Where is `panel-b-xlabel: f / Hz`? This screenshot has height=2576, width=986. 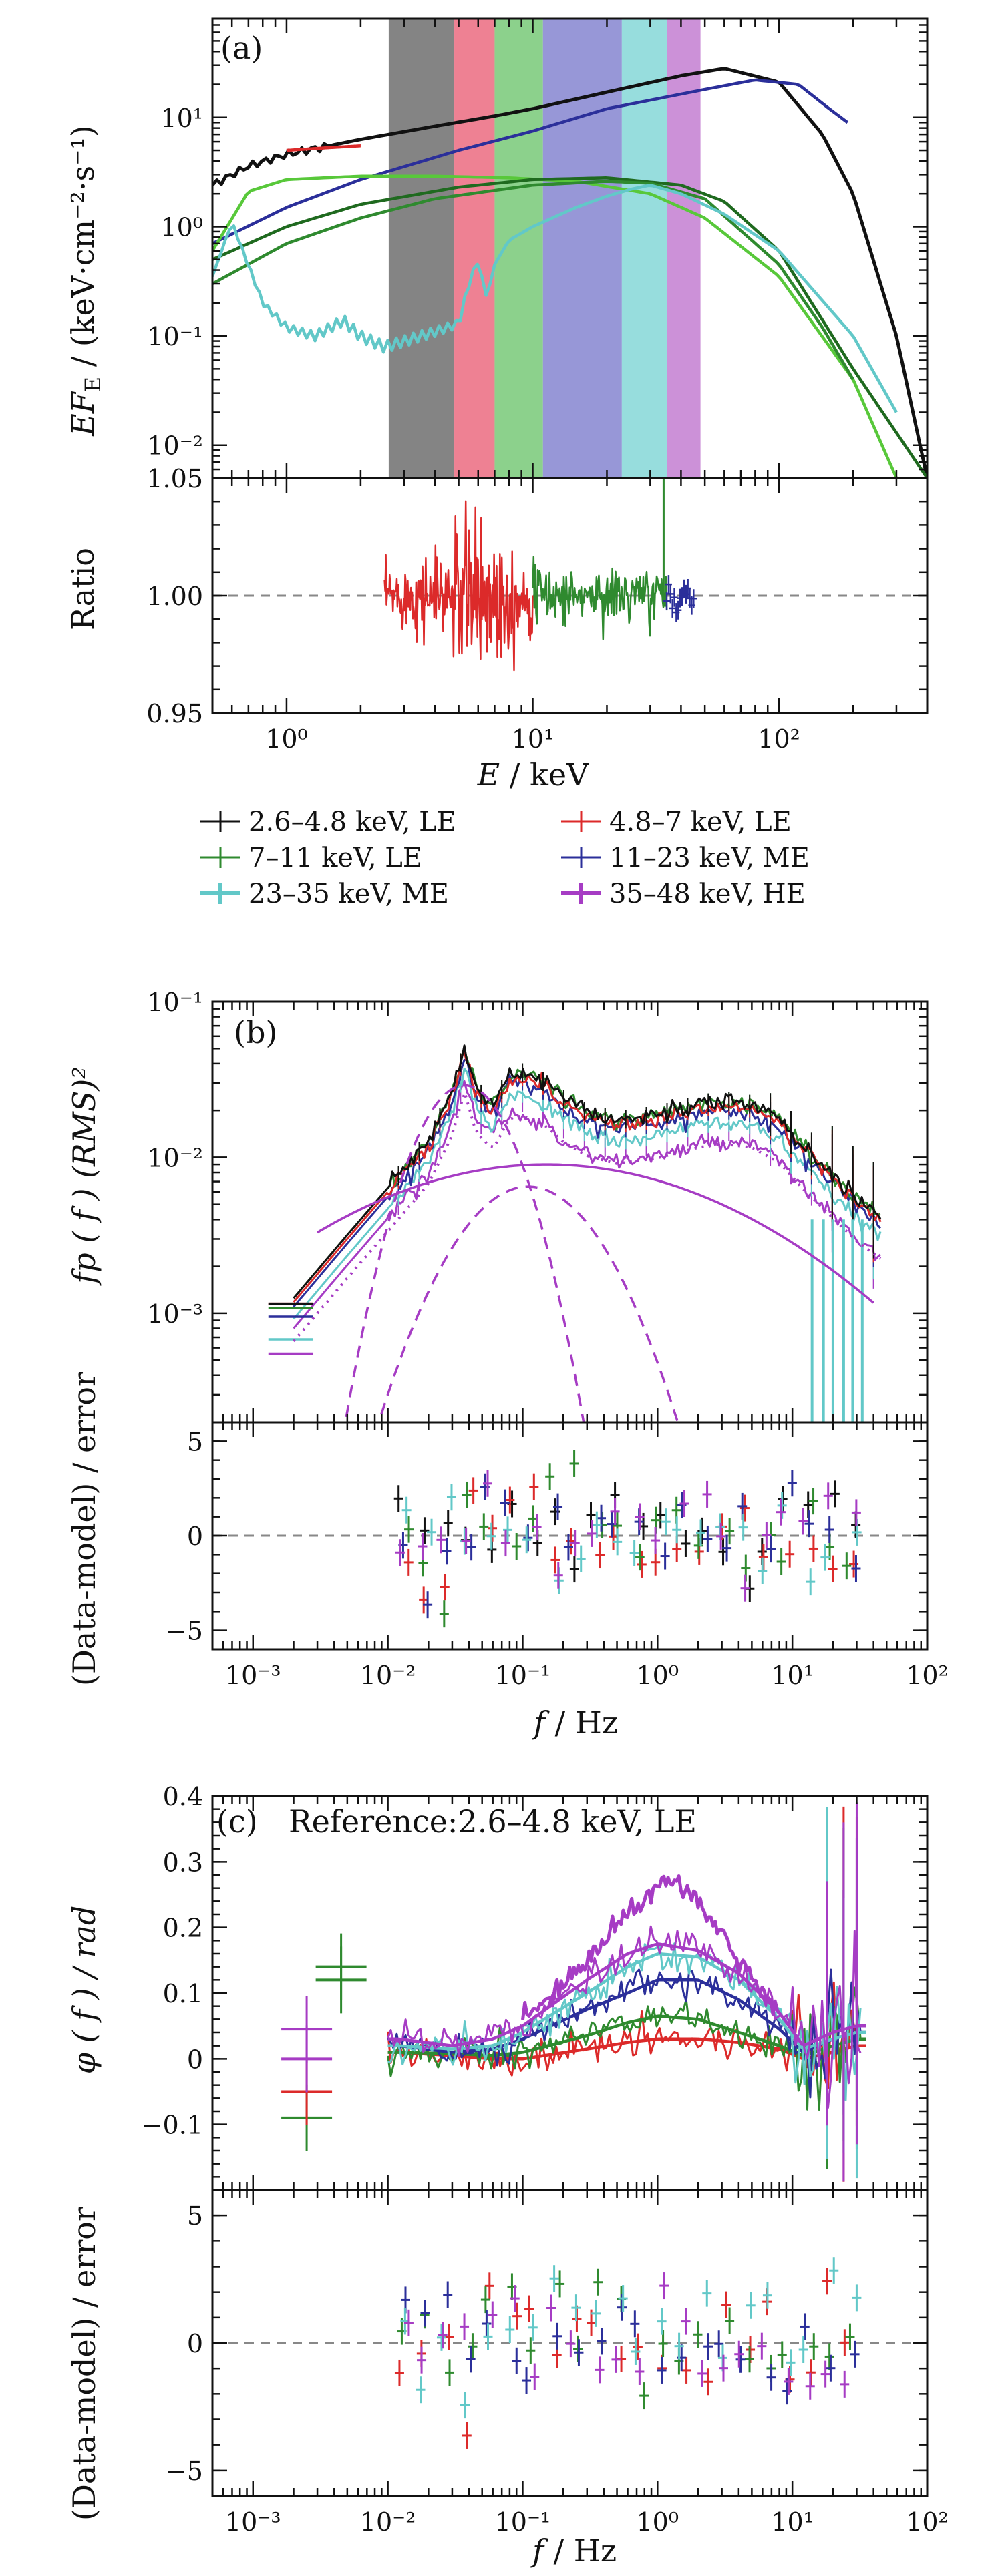 panel-b-xlabel: f / Hz is located at coordinates (575, 1723).